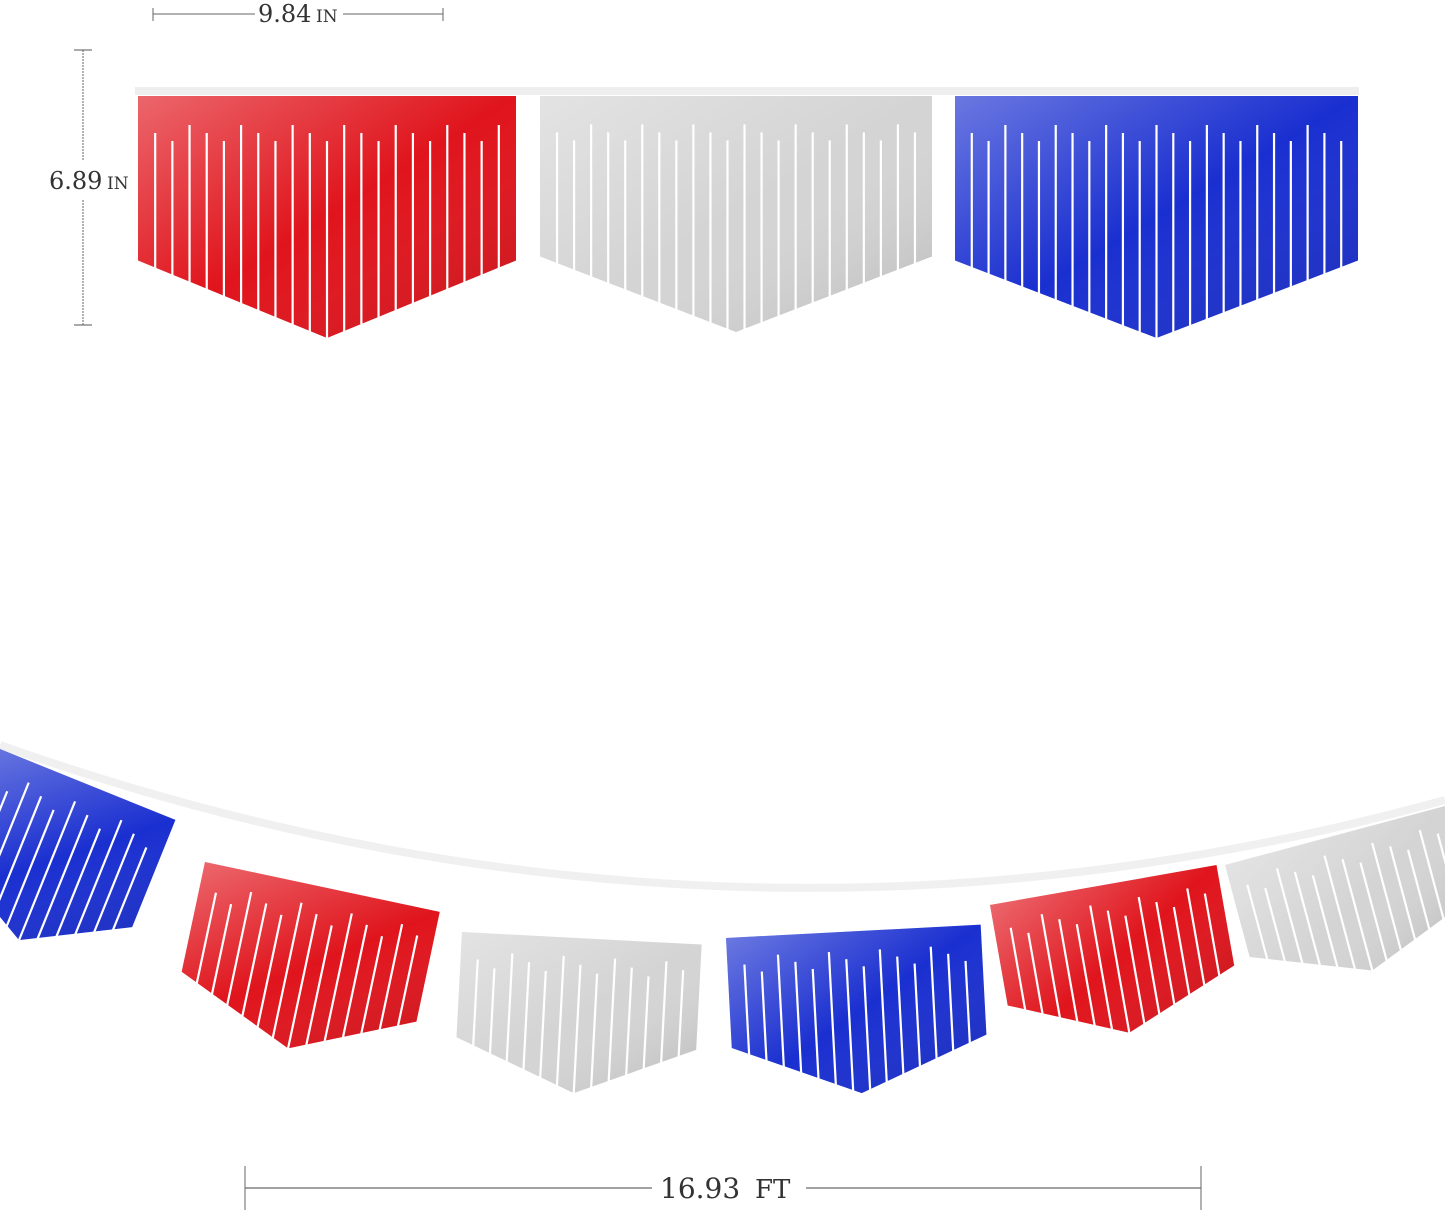 This screenshot has width=1445, height=1212. What do you see at coordinates (747, 91) in the screenshot?
I see `top-string` at bounding box center [747, 91].